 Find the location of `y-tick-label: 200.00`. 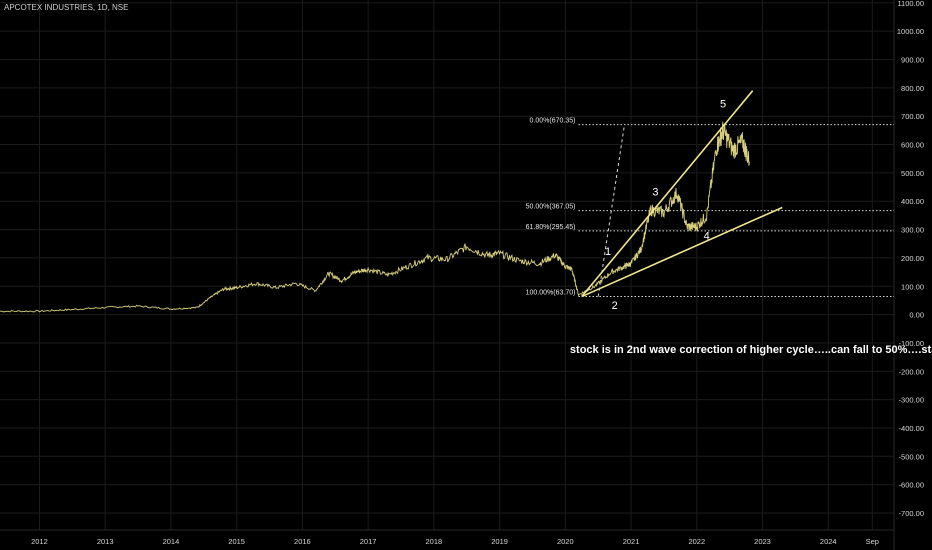

y-tick-label: 200.00 is located at coordinates (912, 258).